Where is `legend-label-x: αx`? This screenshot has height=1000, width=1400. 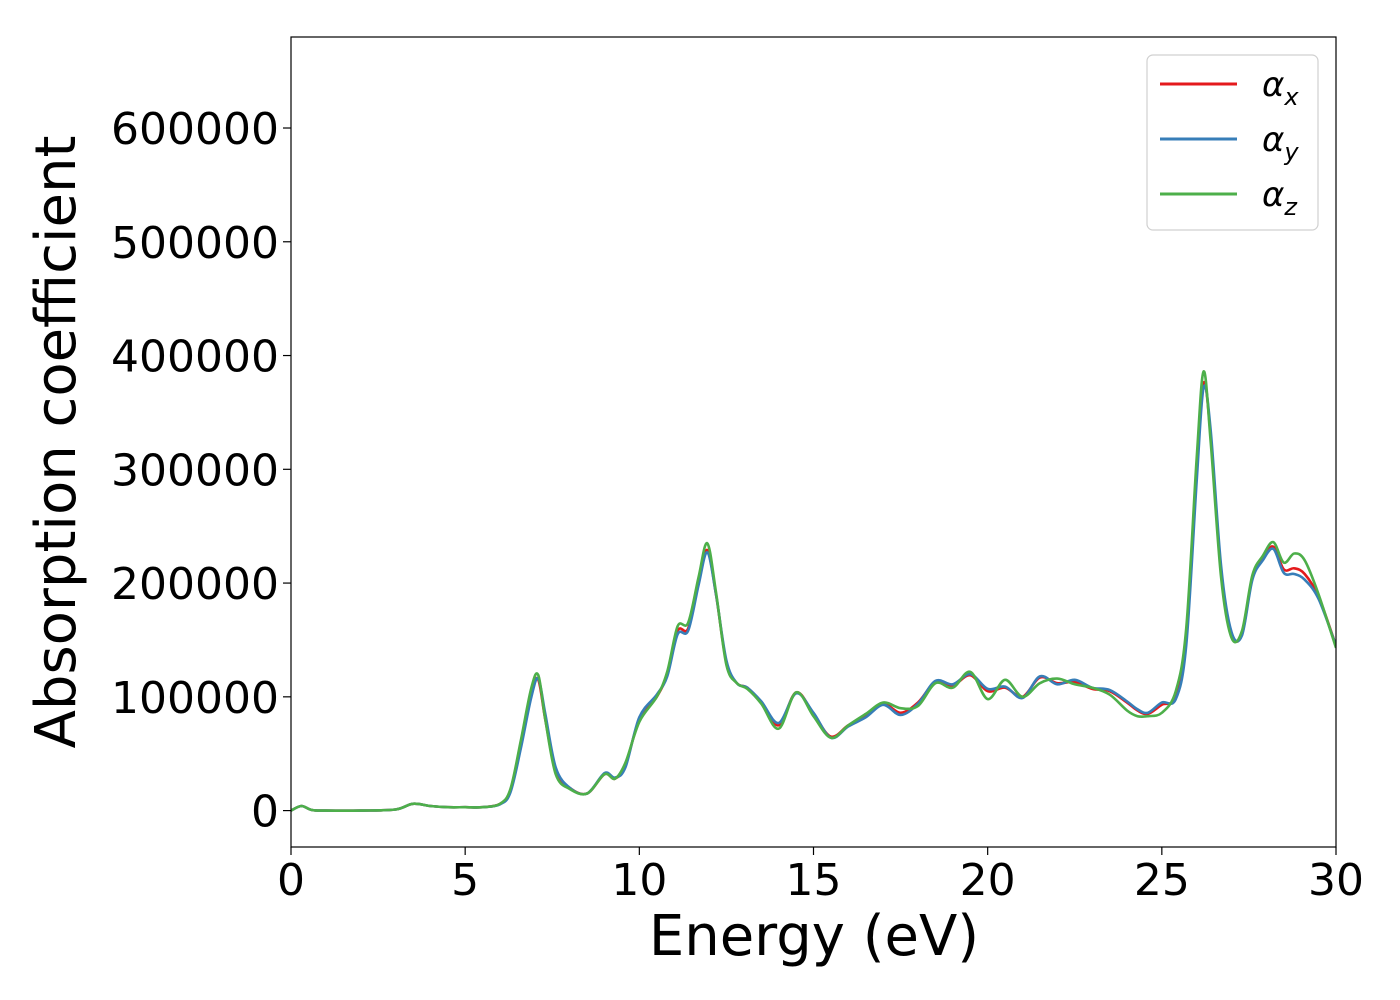
legend-label-x: αx is located at coordinates (1280, 88).